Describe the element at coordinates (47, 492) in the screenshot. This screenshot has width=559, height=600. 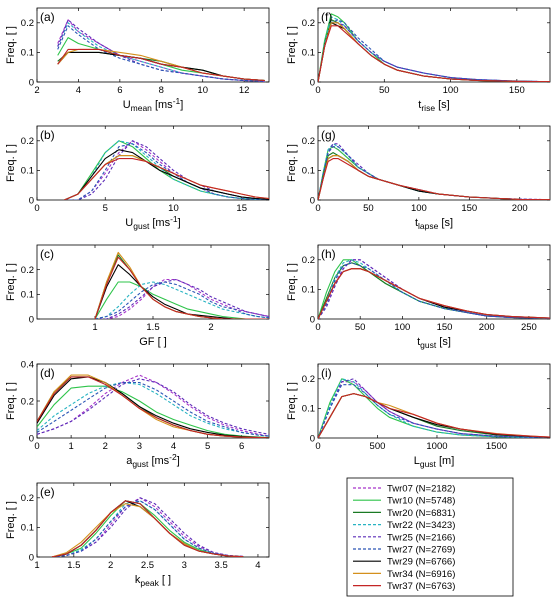
I see `panel-label: (e)` at that location.